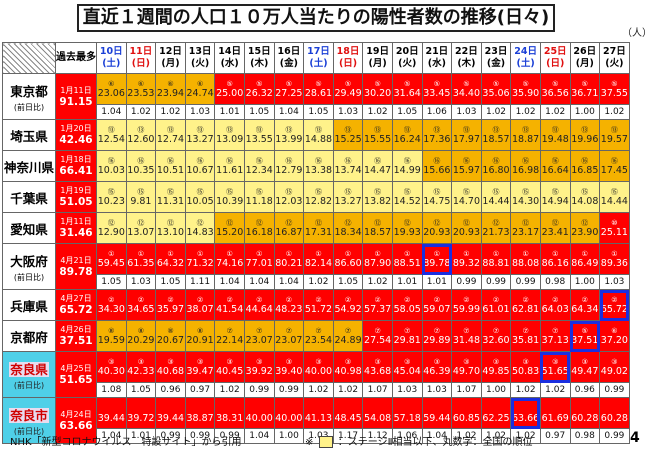  I want to click on value-number: 23.54, so click(318, 340).